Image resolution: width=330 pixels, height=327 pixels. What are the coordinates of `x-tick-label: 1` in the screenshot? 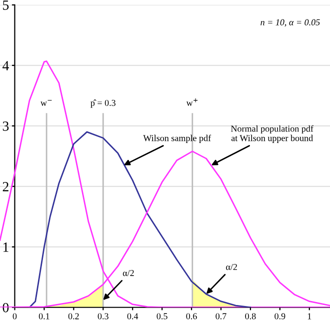 It's located at (310, 316).